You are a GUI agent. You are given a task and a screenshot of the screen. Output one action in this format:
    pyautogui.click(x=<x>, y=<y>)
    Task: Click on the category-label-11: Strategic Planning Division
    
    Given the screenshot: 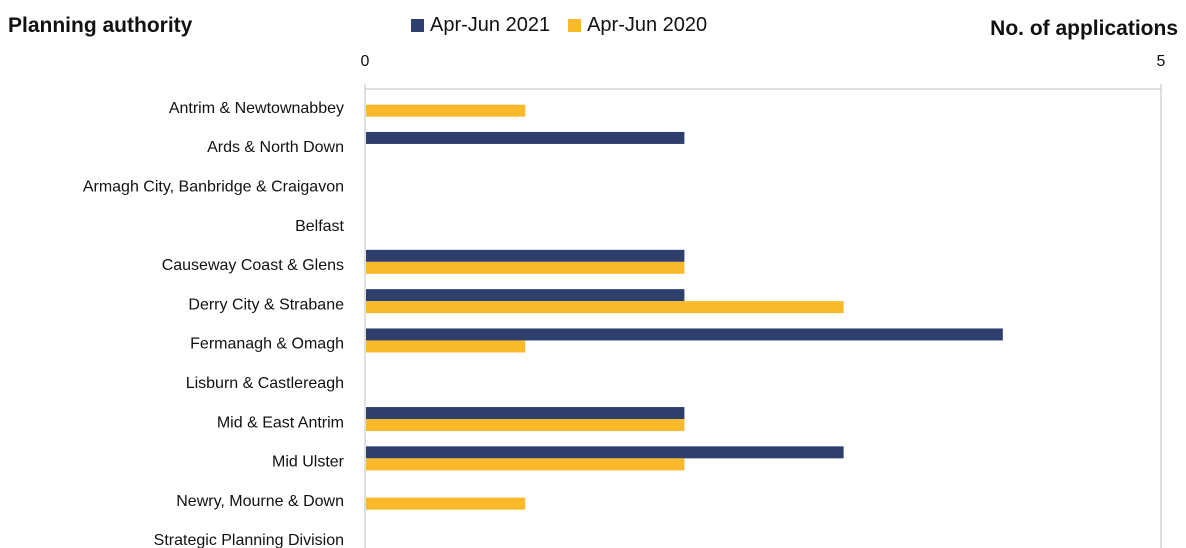 What is the action you would take?
    pyautogui.click(x=249, y=540)
    